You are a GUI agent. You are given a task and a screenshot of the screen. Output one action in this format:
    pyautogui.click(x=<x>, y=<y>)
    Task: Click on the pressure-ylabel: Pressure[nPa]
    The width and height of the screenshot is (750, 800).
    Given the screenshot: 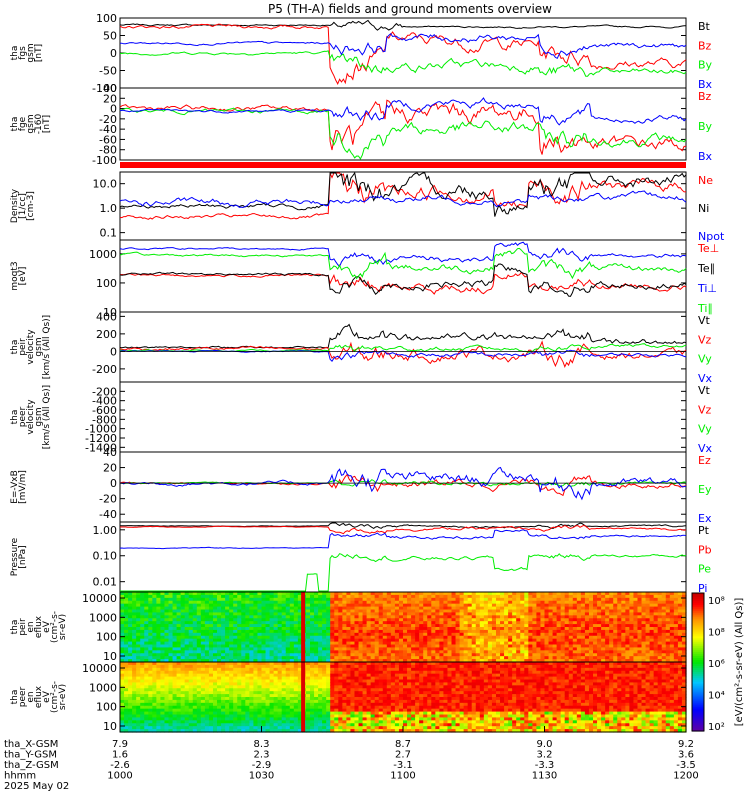 What is the action you would take?
    pyautogui.click(x=19, y=556)
    